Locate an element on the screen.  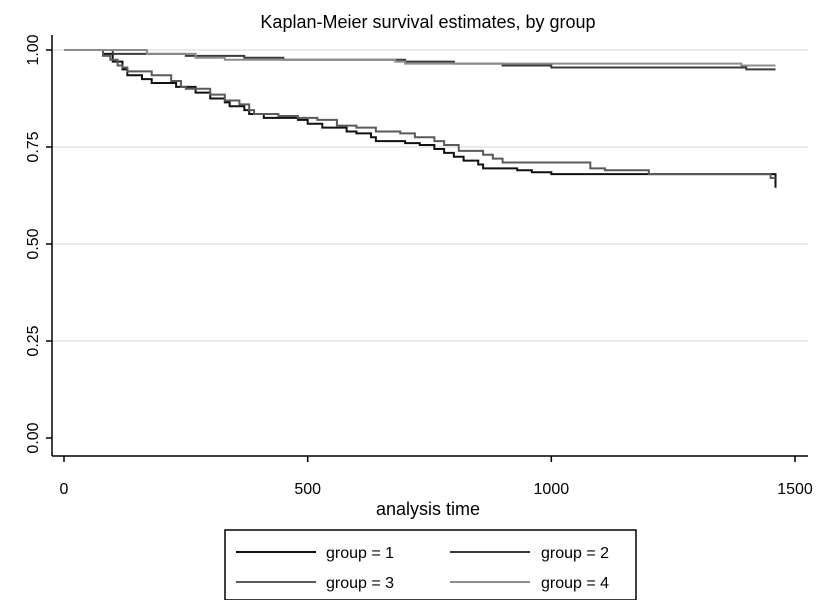
y-tick-label-4: 1.00 is located at coordinates (33, 49).